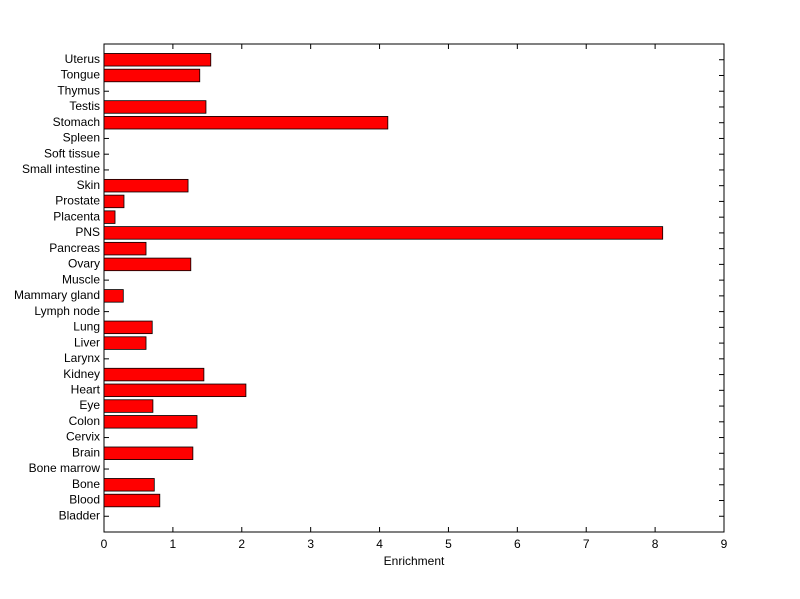 Image resolution: width=800 pixels, height=599 pixels. What do you see at coordinates (74, 248) in the screenshot?
I see `y-tick-label: Pancreas` at bounding box center [74, 248].